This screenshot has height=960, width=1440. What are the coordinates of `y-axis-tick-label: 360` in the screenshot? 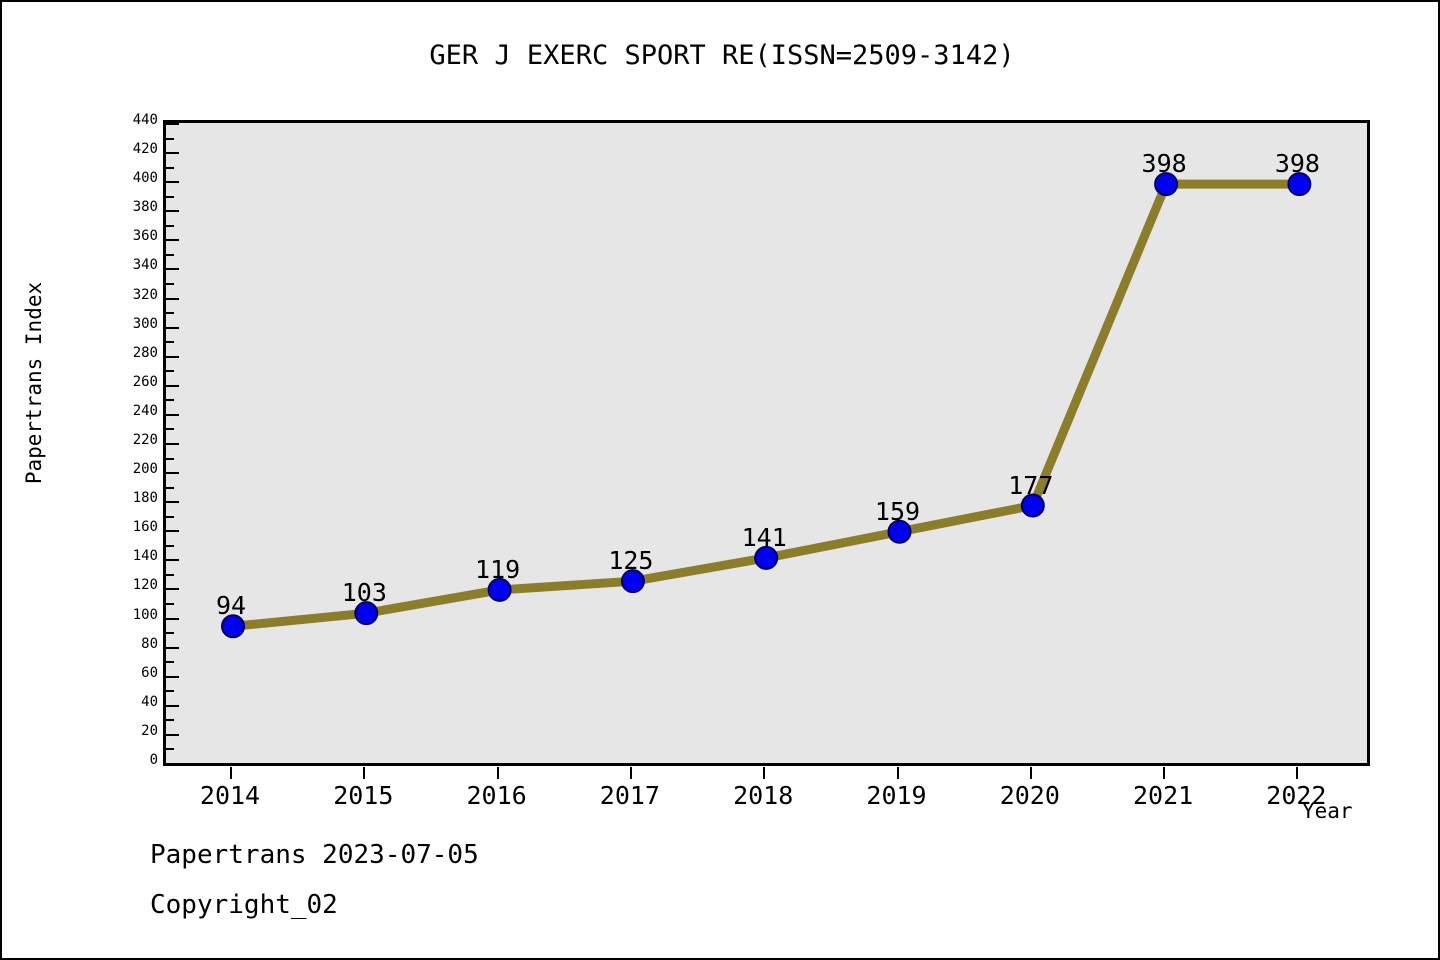 It's located at (145, 236).